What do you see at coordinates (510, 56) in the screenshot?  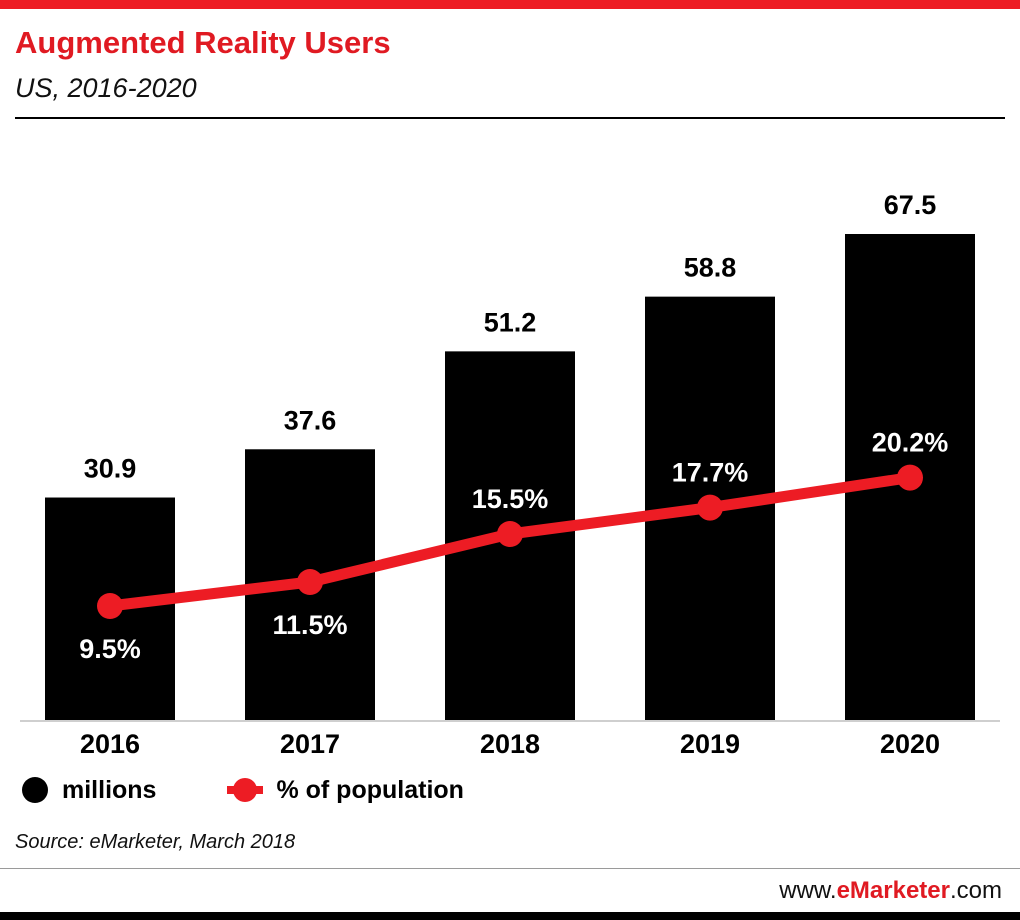 I see `chart-header: Augmented Reality Users US, 2016-2020` at bounding box center [510, 56].